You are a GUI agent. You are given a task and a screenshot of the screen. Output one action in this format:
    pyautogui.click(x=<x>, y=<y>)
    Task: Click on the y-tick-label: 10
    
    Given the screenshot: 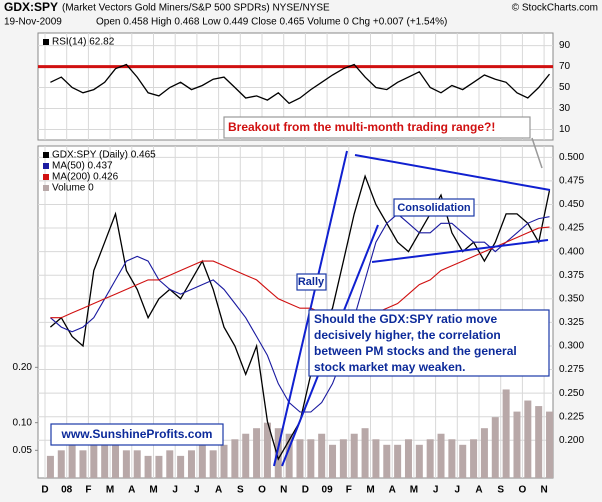 What is the action you would take?
    pyautogui.click(x=565, y=129)
    